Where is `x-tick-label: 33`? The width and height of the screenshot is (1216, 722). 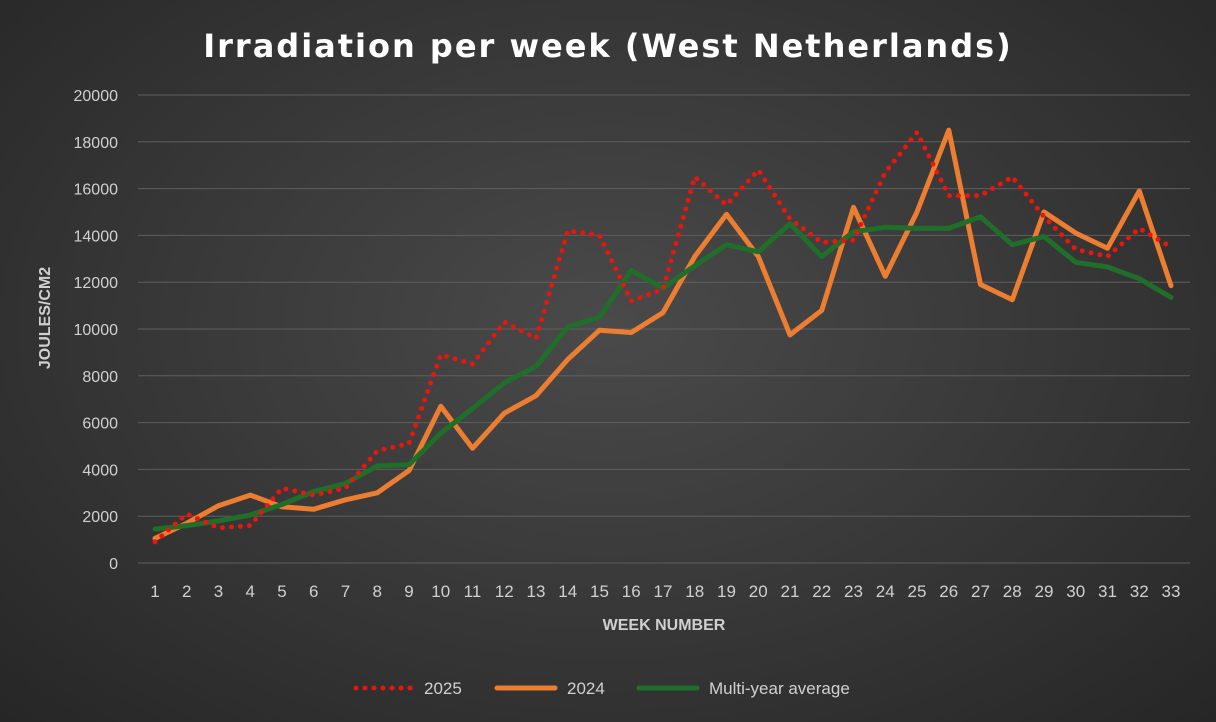
x-tick-label: 33 is located at coordinates (1171, 591).